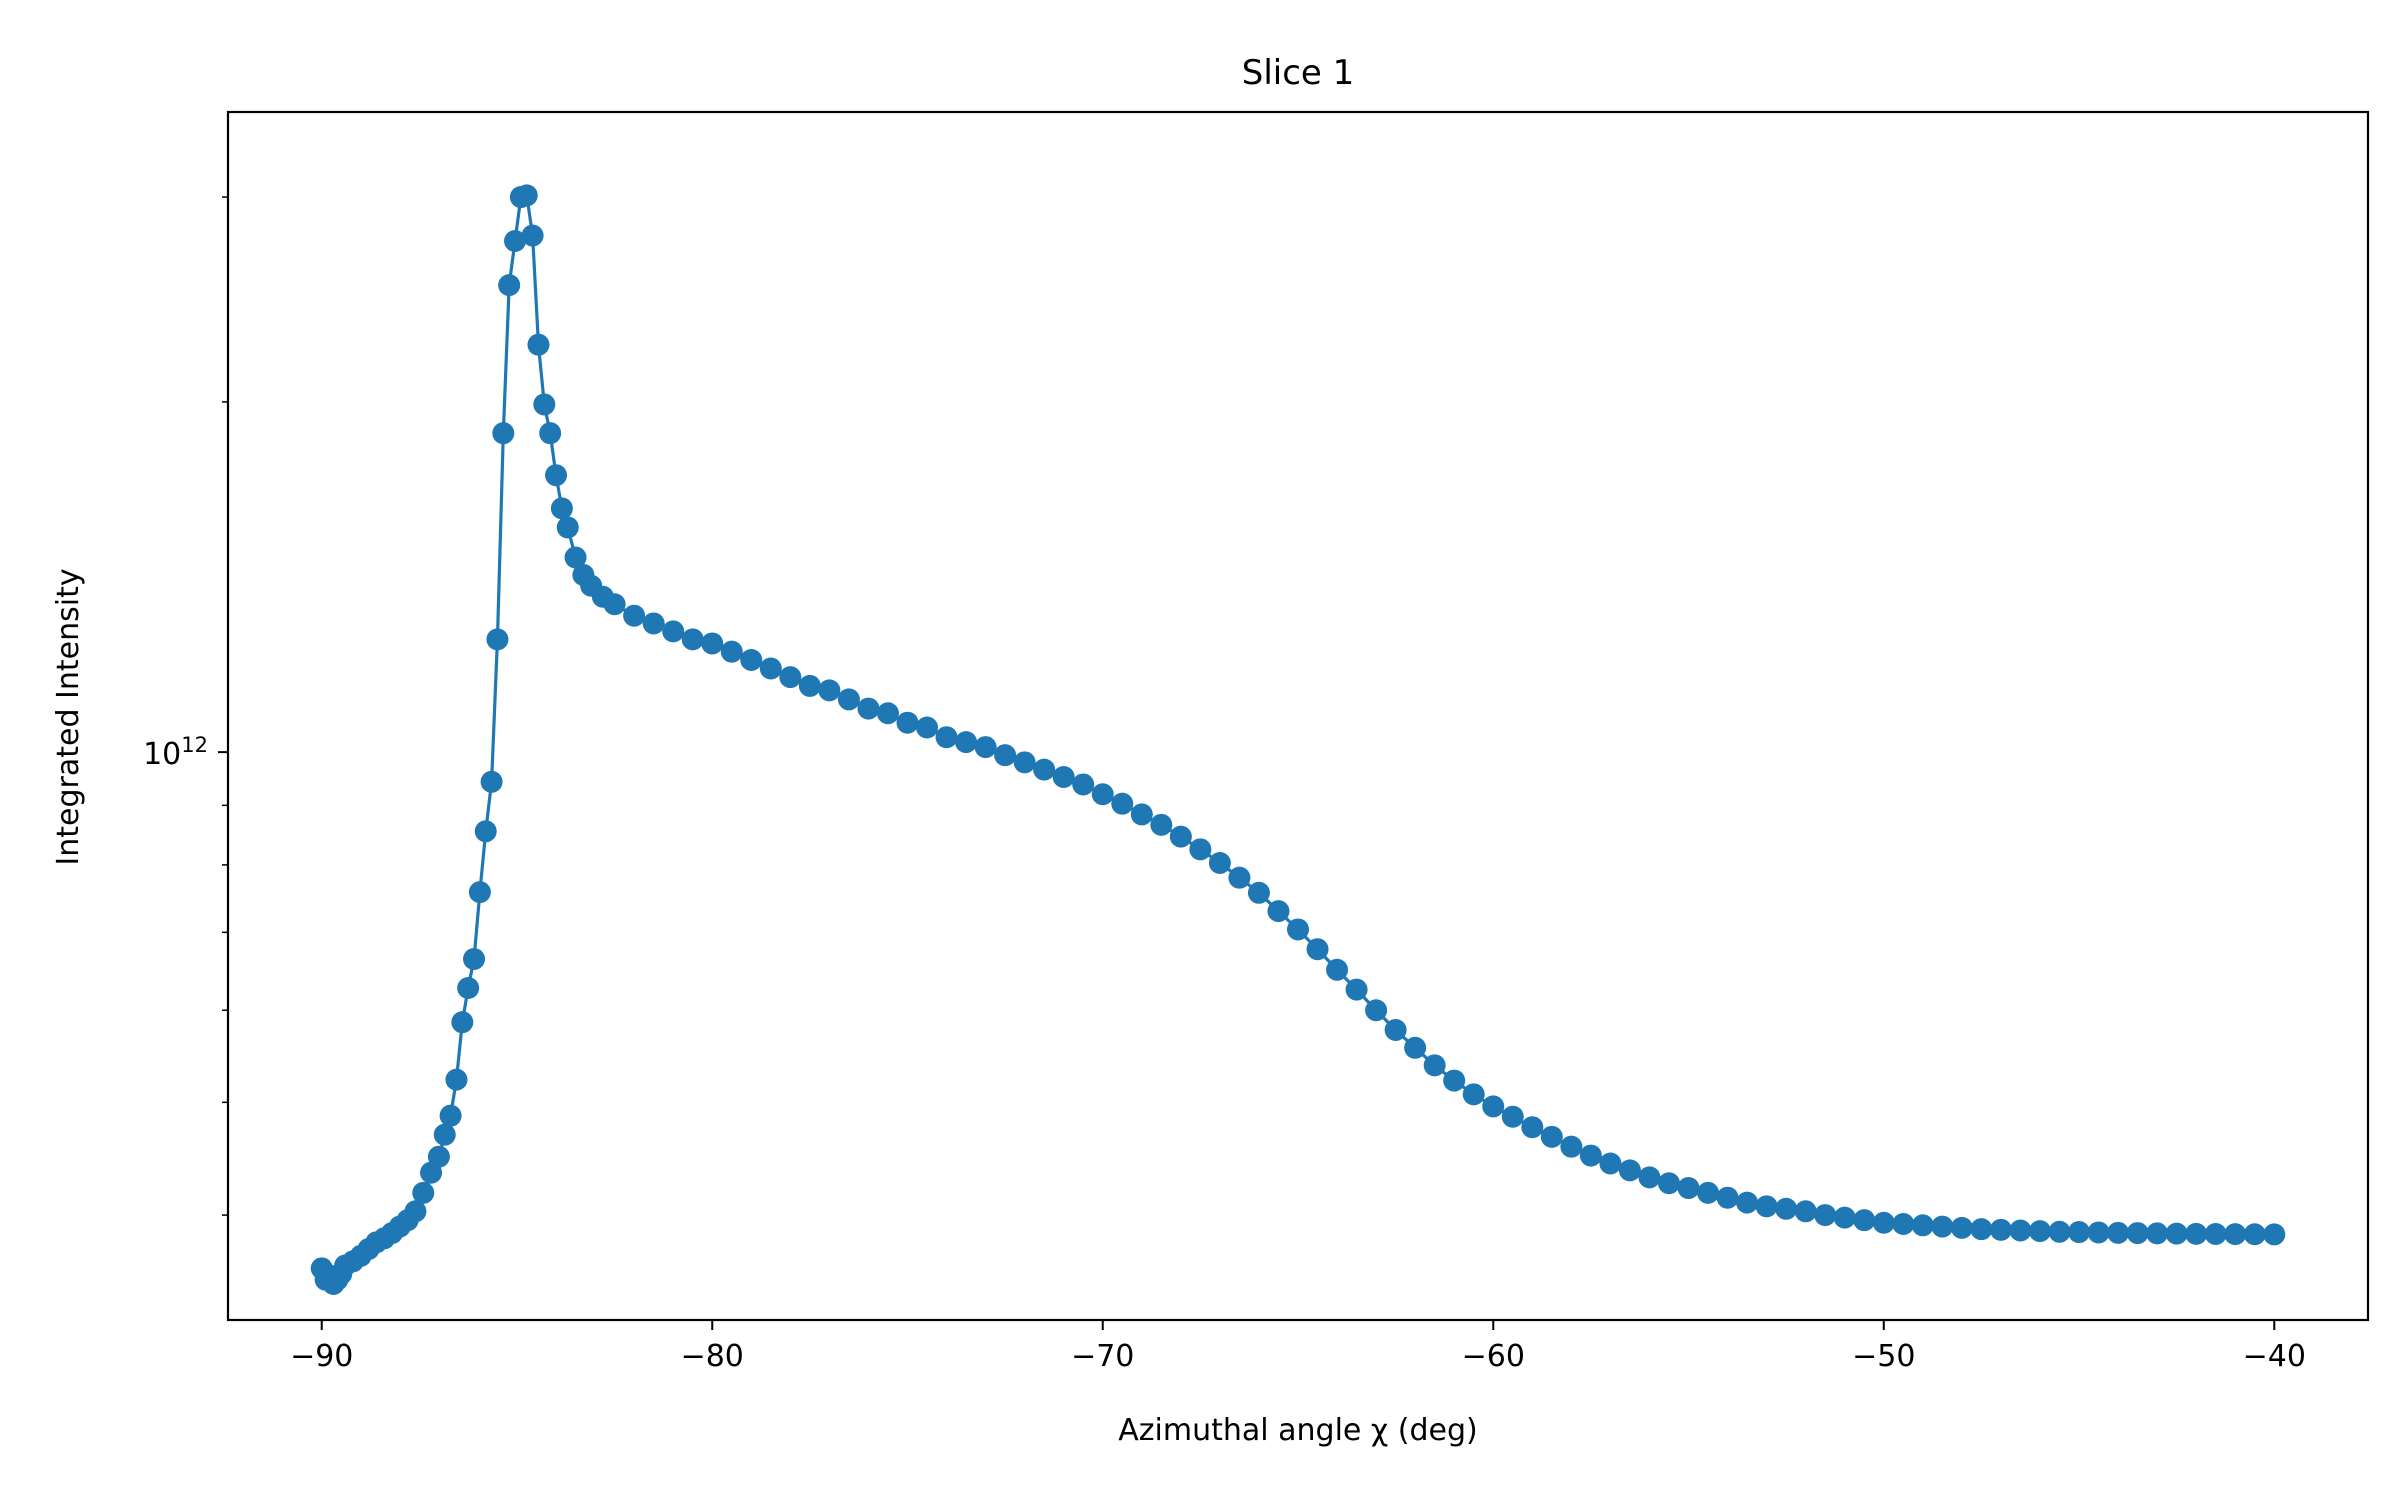 This screenshot has height=1504, width=2400. I want to click on x-tick-label: −40, so click(2274, 1356).